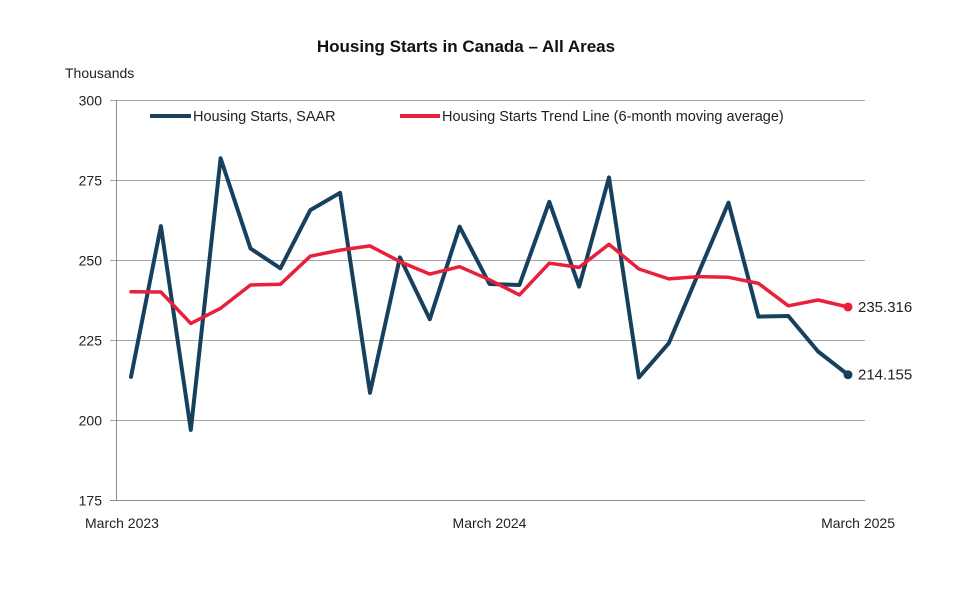 The image size is (980, 595). Describe the element at coordinates (885, 375) in the screenshot. I see `end-label-housing-starts: 214.155` at that location.